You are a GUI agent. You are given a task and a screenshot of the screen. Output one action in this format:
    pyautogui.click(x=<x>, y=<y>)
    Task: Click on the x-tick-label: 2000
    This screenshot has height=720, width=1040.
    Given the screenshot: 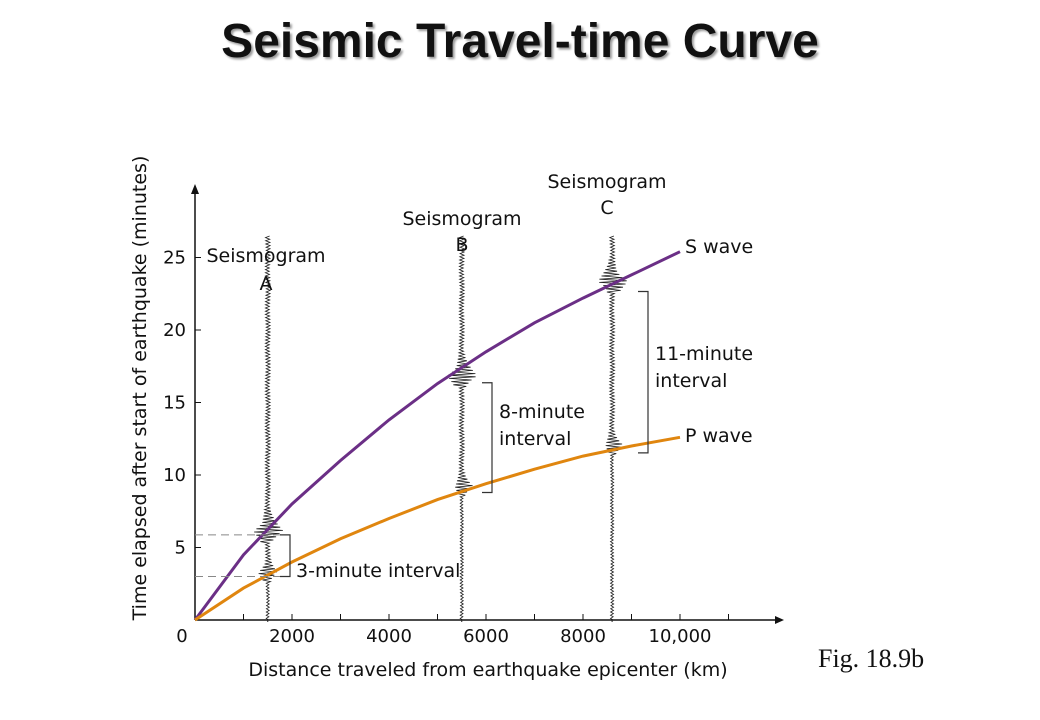 What is the action you would take?
    pyautogui.click(x=292, y=636)
    